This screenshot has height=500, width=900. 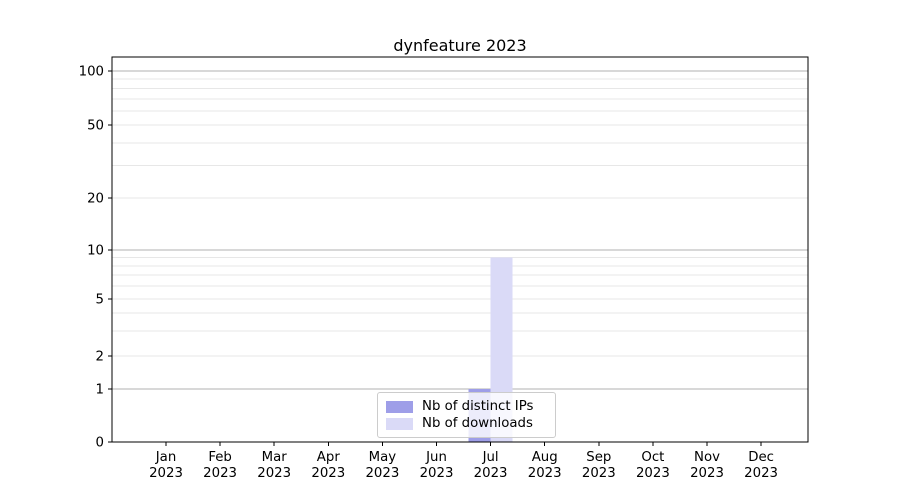 What do you see at coordinates (100, 357) in the screenshot?
I see `y-axis-tick-label: 2` at bounding box center [100, 357].